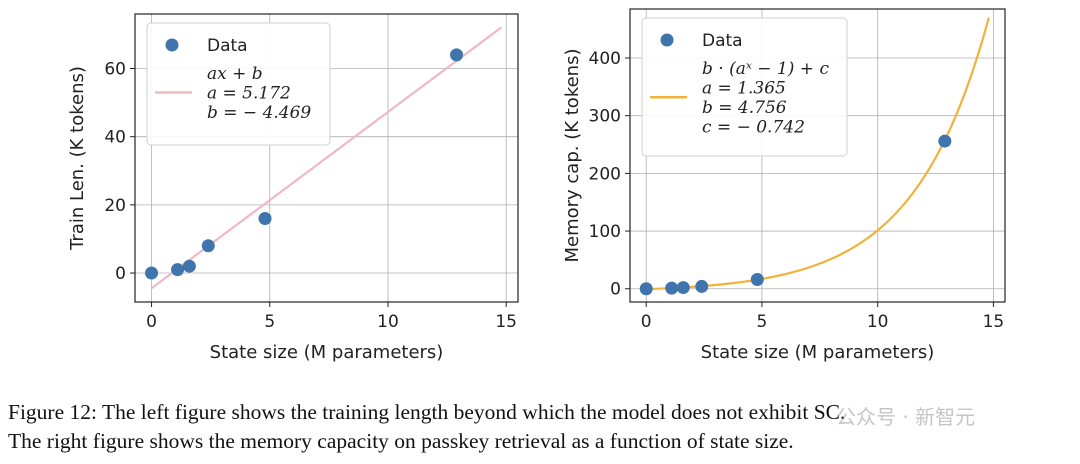 The image size is (1080, 464). Describe the element at coordinates (605, 174) in the screenshot. I see `y-tick-label: 200` at that location.